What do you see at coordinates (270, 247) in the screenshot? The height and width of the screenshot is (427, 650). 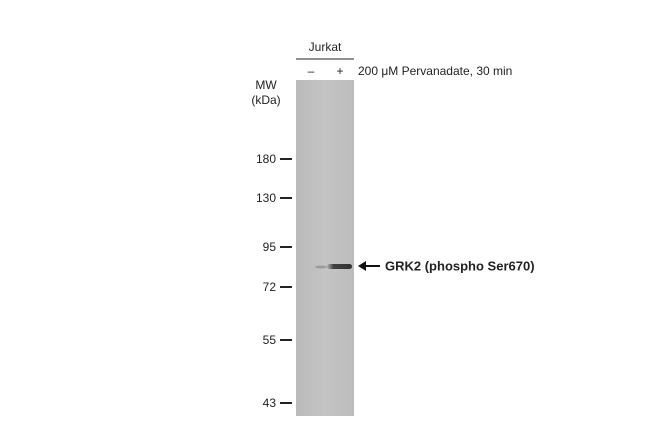 I see `marker-label: 95` at bounding box center [270, 247].